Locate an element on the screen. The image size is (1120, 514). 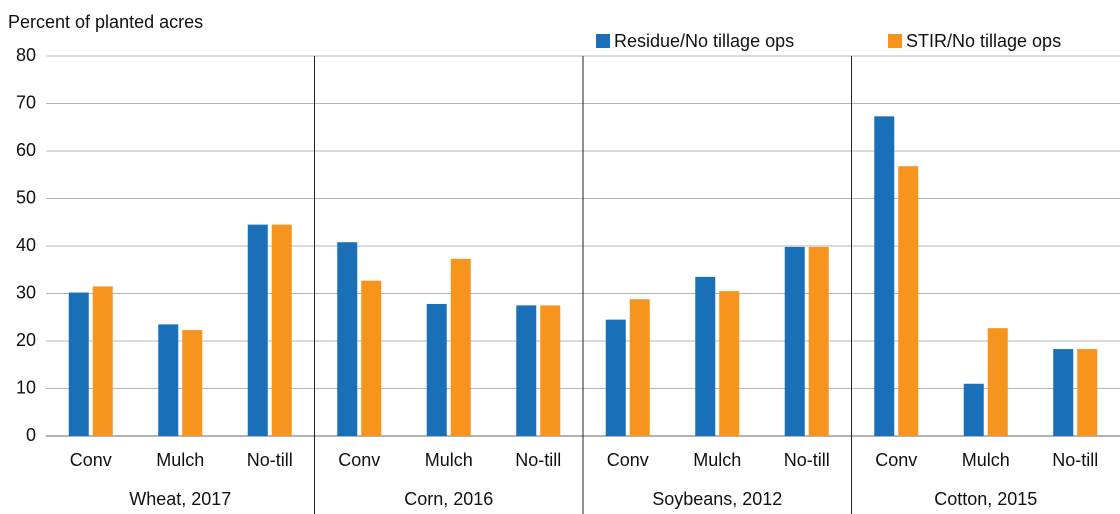
group-label: Soybeans, 2012 is located at coordinates (717, 499).